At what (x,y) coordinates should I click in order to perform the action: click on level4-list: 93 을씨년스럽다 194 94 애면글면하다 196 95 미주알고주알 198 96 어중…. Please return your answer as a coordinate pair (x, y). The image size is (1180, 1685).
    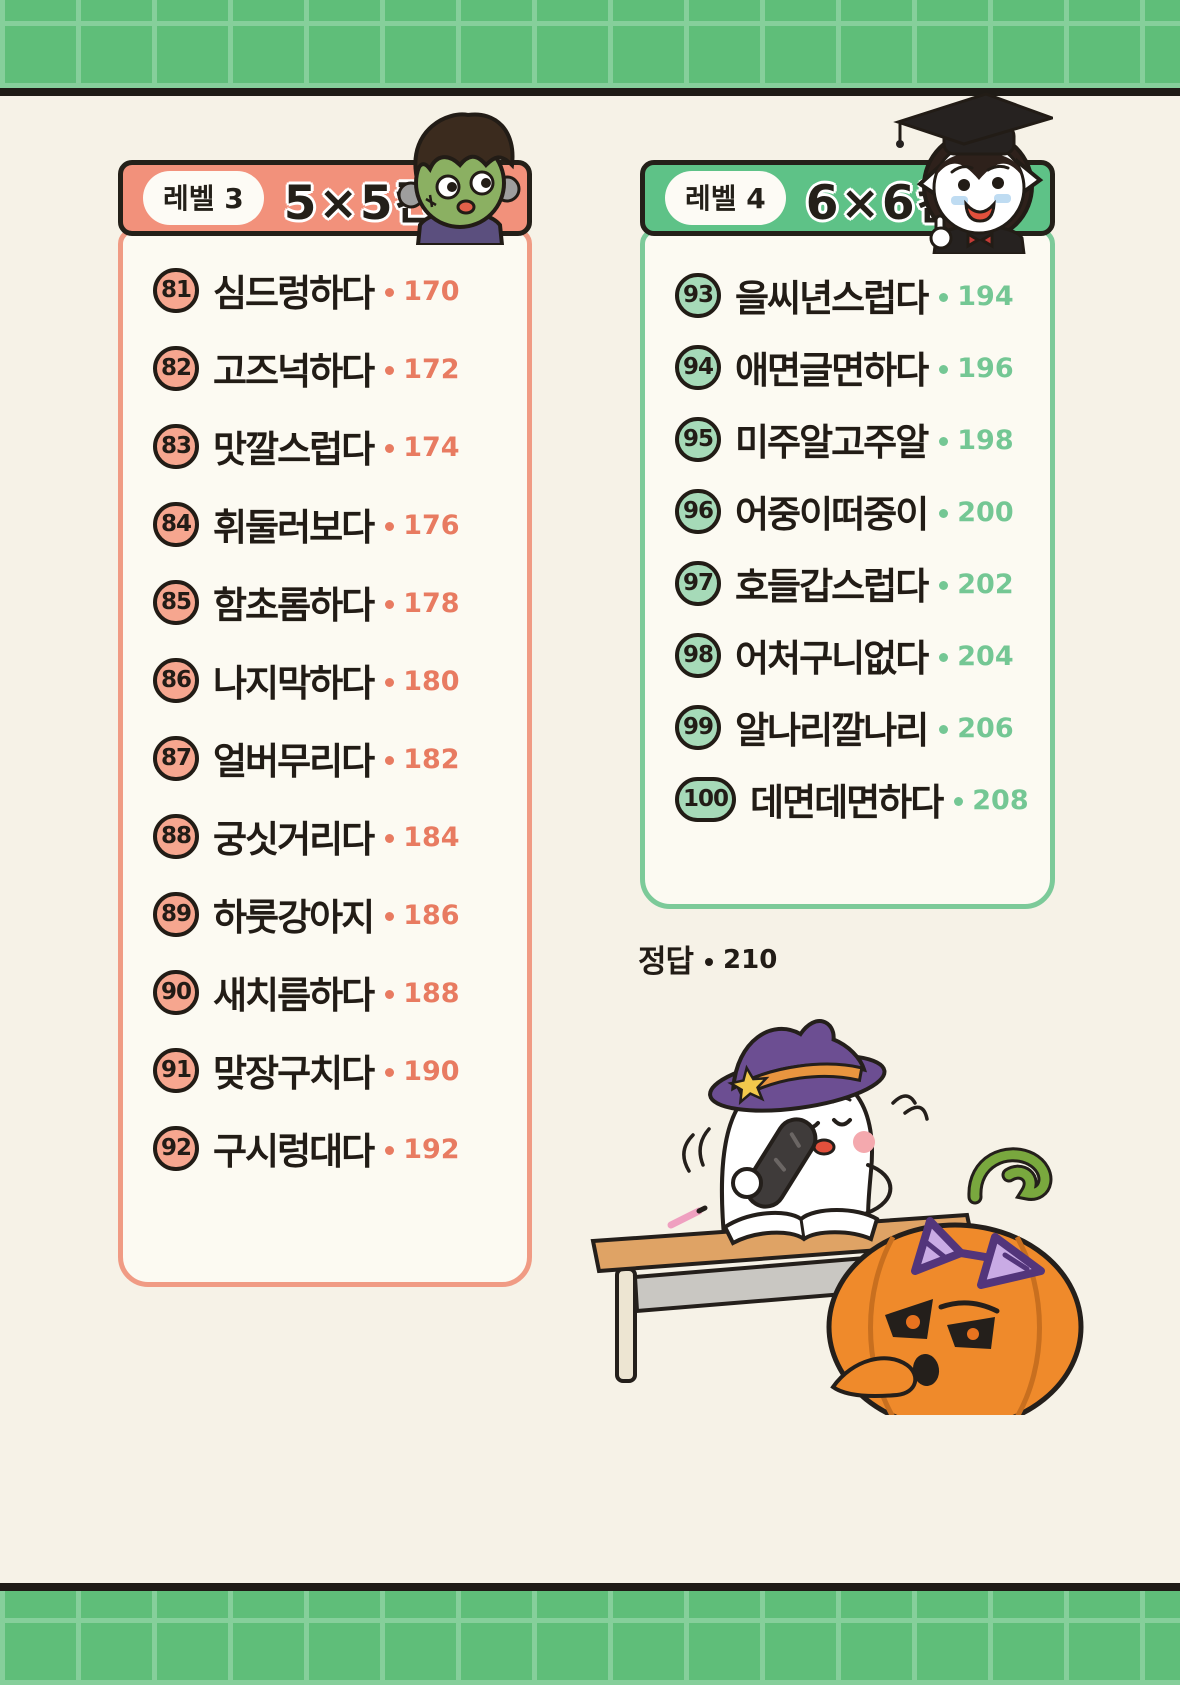
    Looking at the image, I should click on (847, 568).